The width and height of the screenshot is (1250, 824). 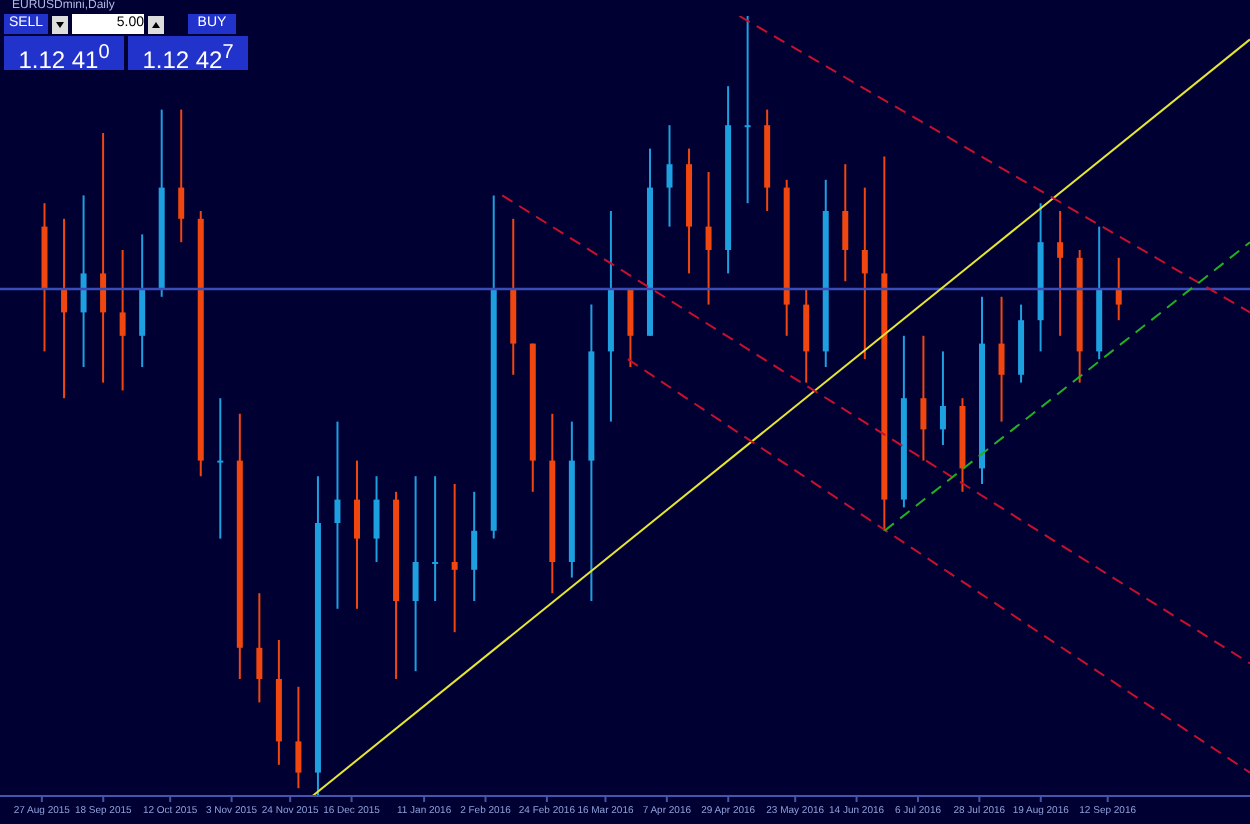 What do you see at coordinates (64, 55) in the screenshot?
I see `annotation: 1.12 41$^{0}$` at bounding box center [64, 55].